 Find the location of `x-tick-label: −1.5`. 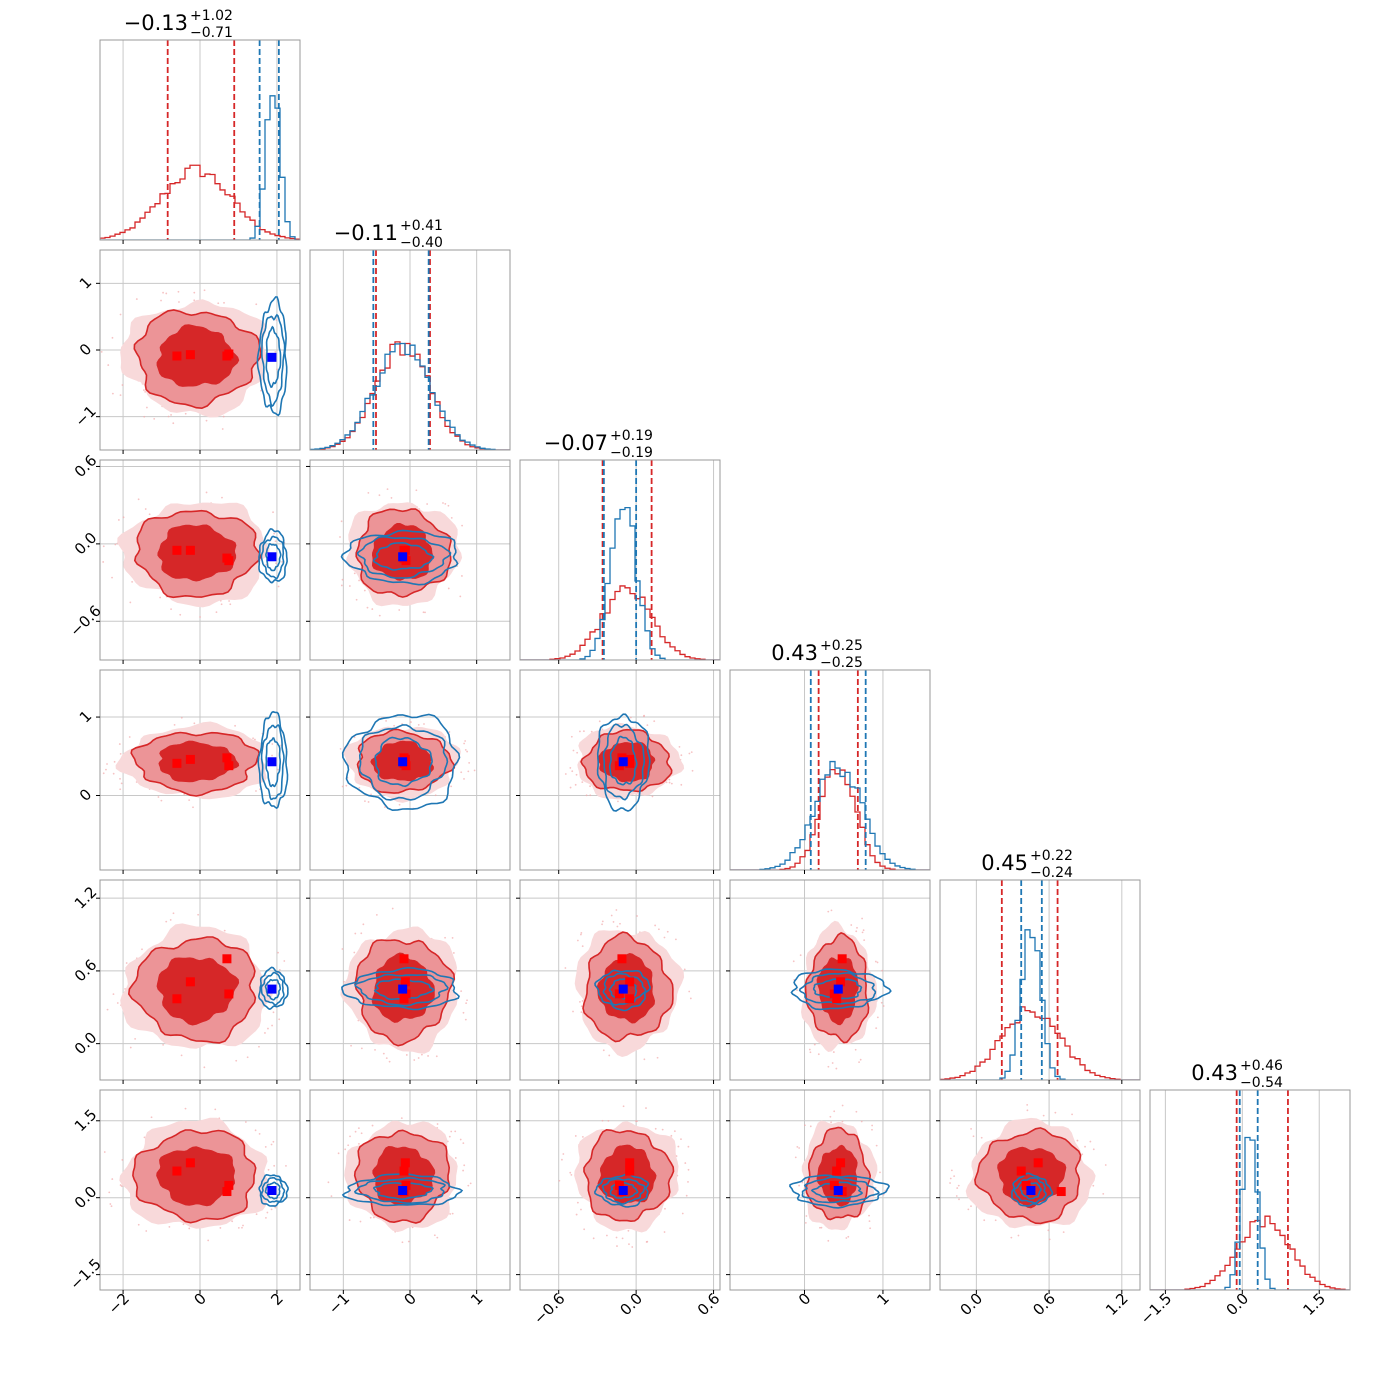

x-tick-label: −1.5 is located at coordinates (1156, 1309).